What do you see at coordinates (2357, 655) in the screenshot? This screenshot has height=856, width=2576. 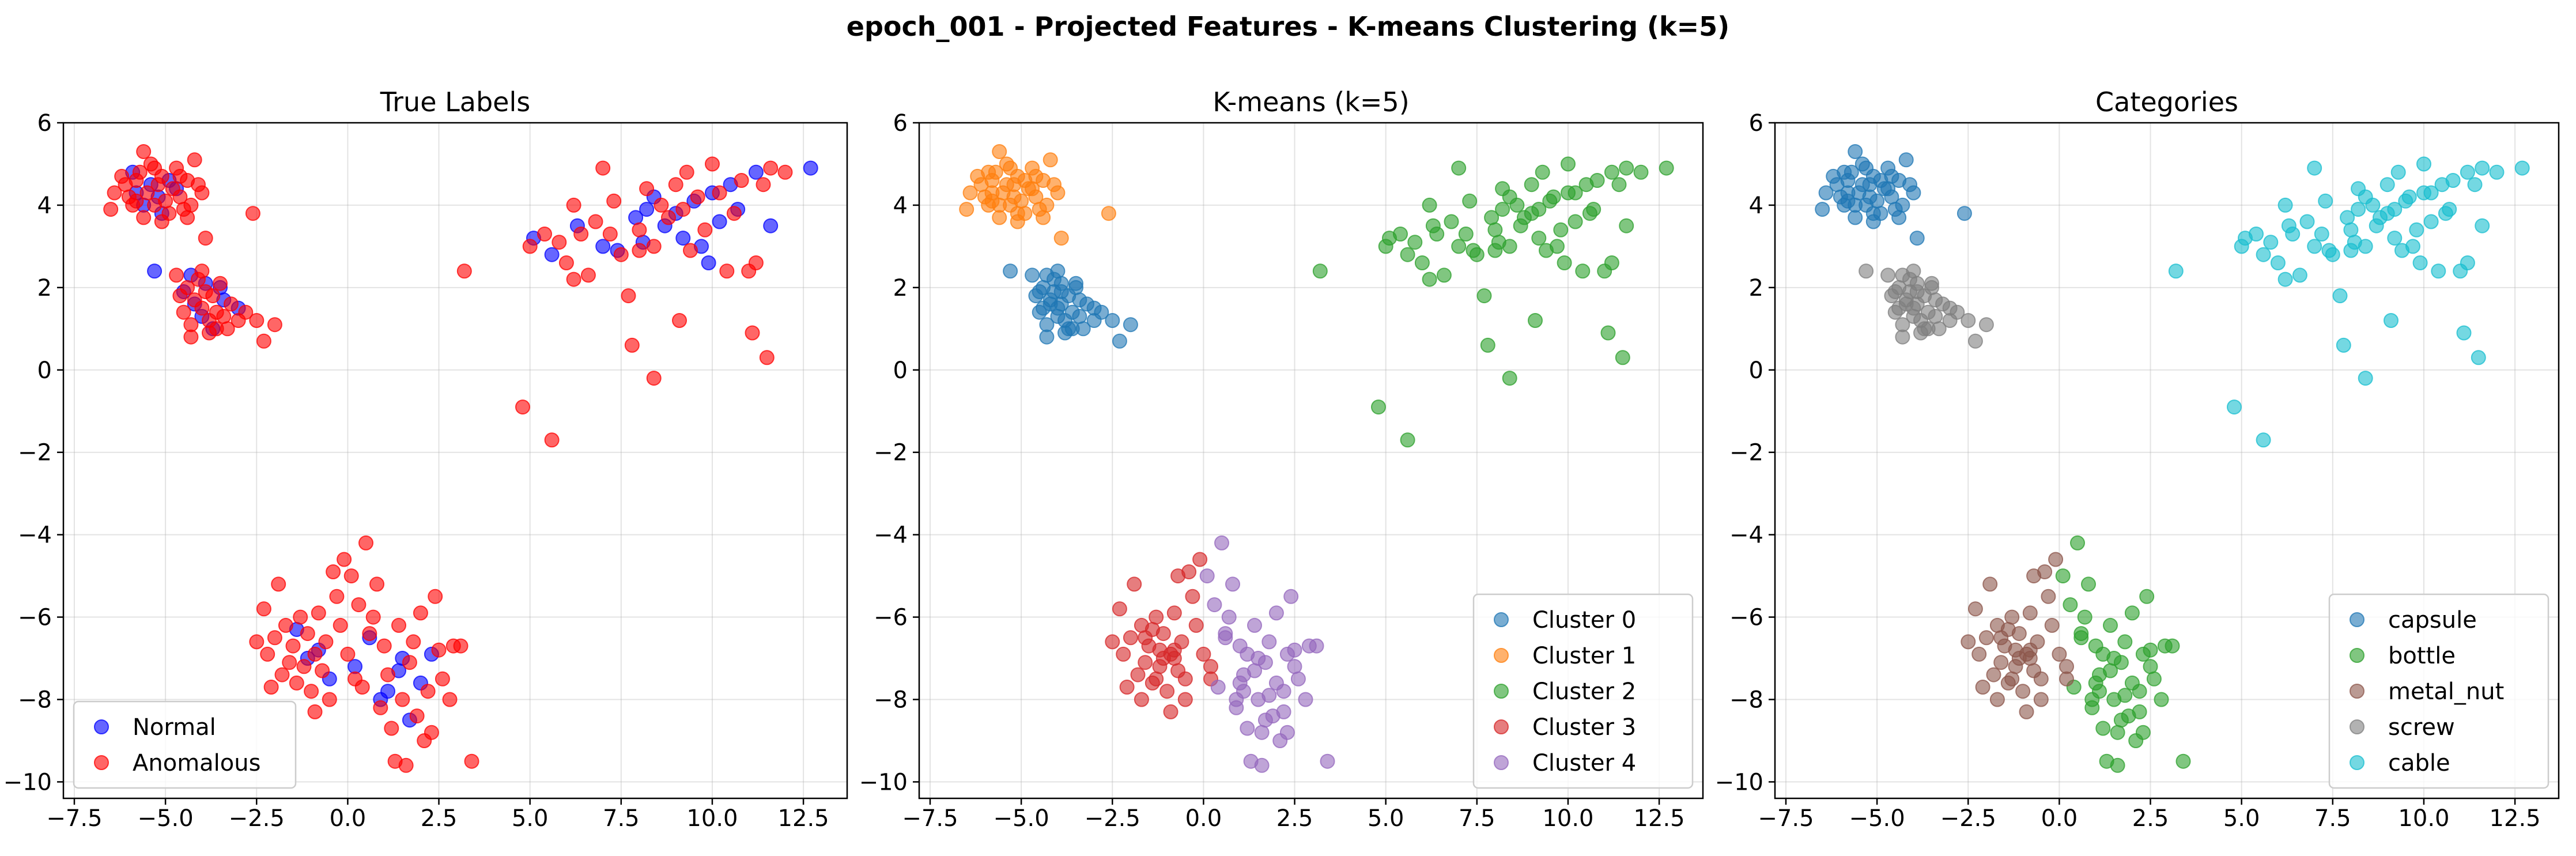 I see `legend-marker-bottle` at bounding box center [2357, 655].